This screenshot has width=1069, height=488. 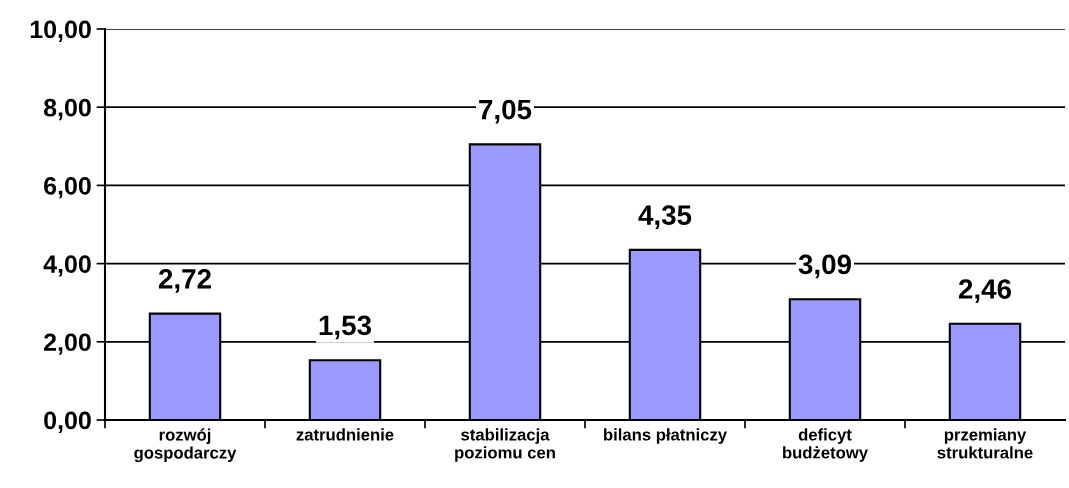 What do you see at coordinates (67, 344) in the screenshot?
I see `y-tick-label: 2,00` at bounding box center [67, 344].